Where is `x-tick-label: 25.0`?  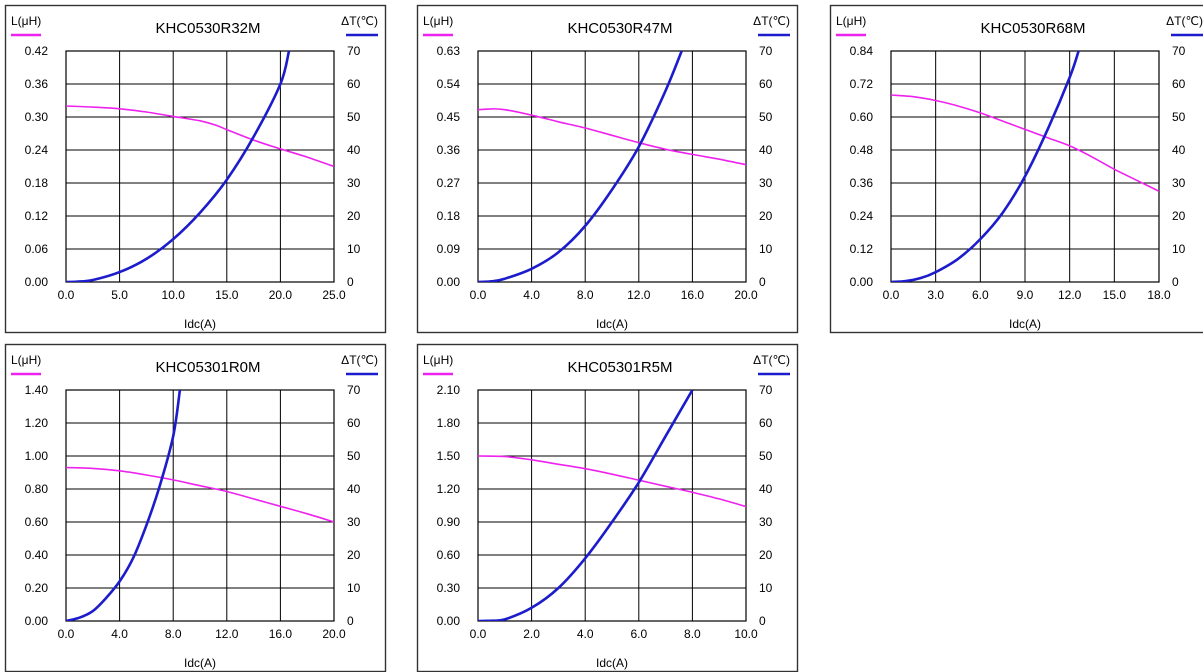
x-tick-label: 25.0 is located at coordinates (334, 295).